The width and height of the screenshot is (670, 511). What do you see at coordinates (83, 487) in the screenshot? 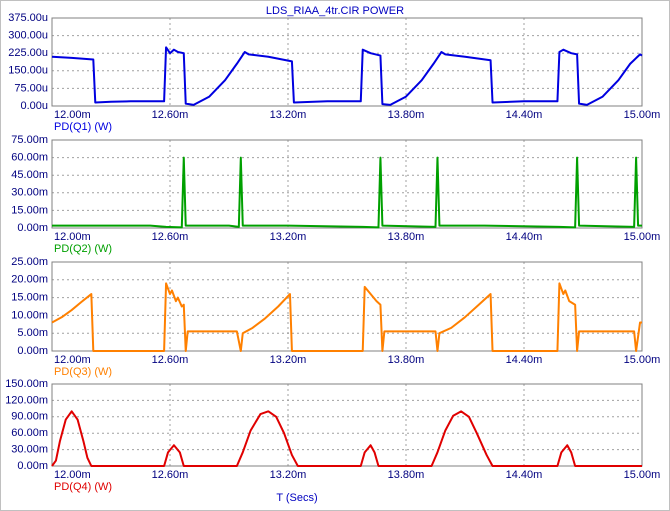
I see `legend-label: PD(Q4) (W)` at bounding box center [83, 487].